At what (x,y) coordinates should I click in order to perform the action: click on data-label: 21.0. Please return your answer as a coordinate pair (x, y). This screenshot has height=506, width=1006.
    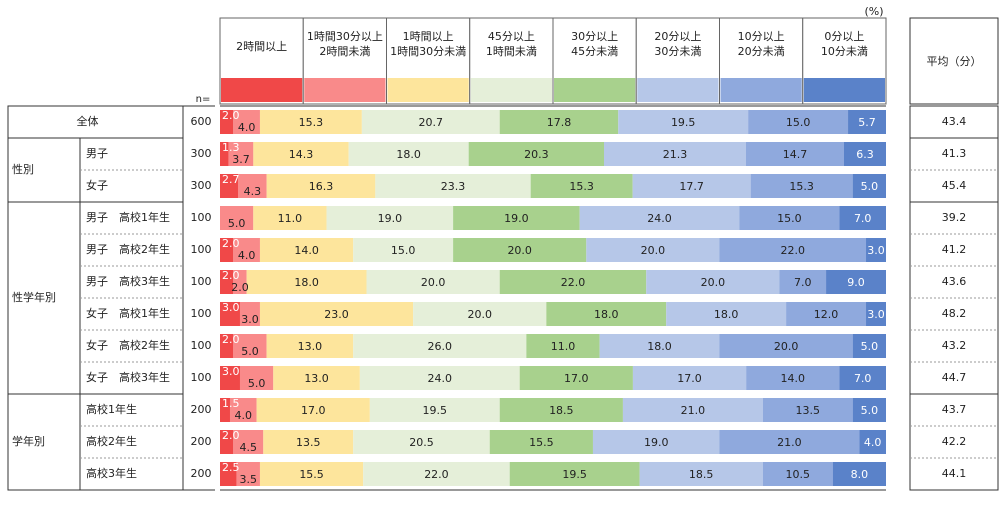
    Looking at the image, I should click on (789, 442).